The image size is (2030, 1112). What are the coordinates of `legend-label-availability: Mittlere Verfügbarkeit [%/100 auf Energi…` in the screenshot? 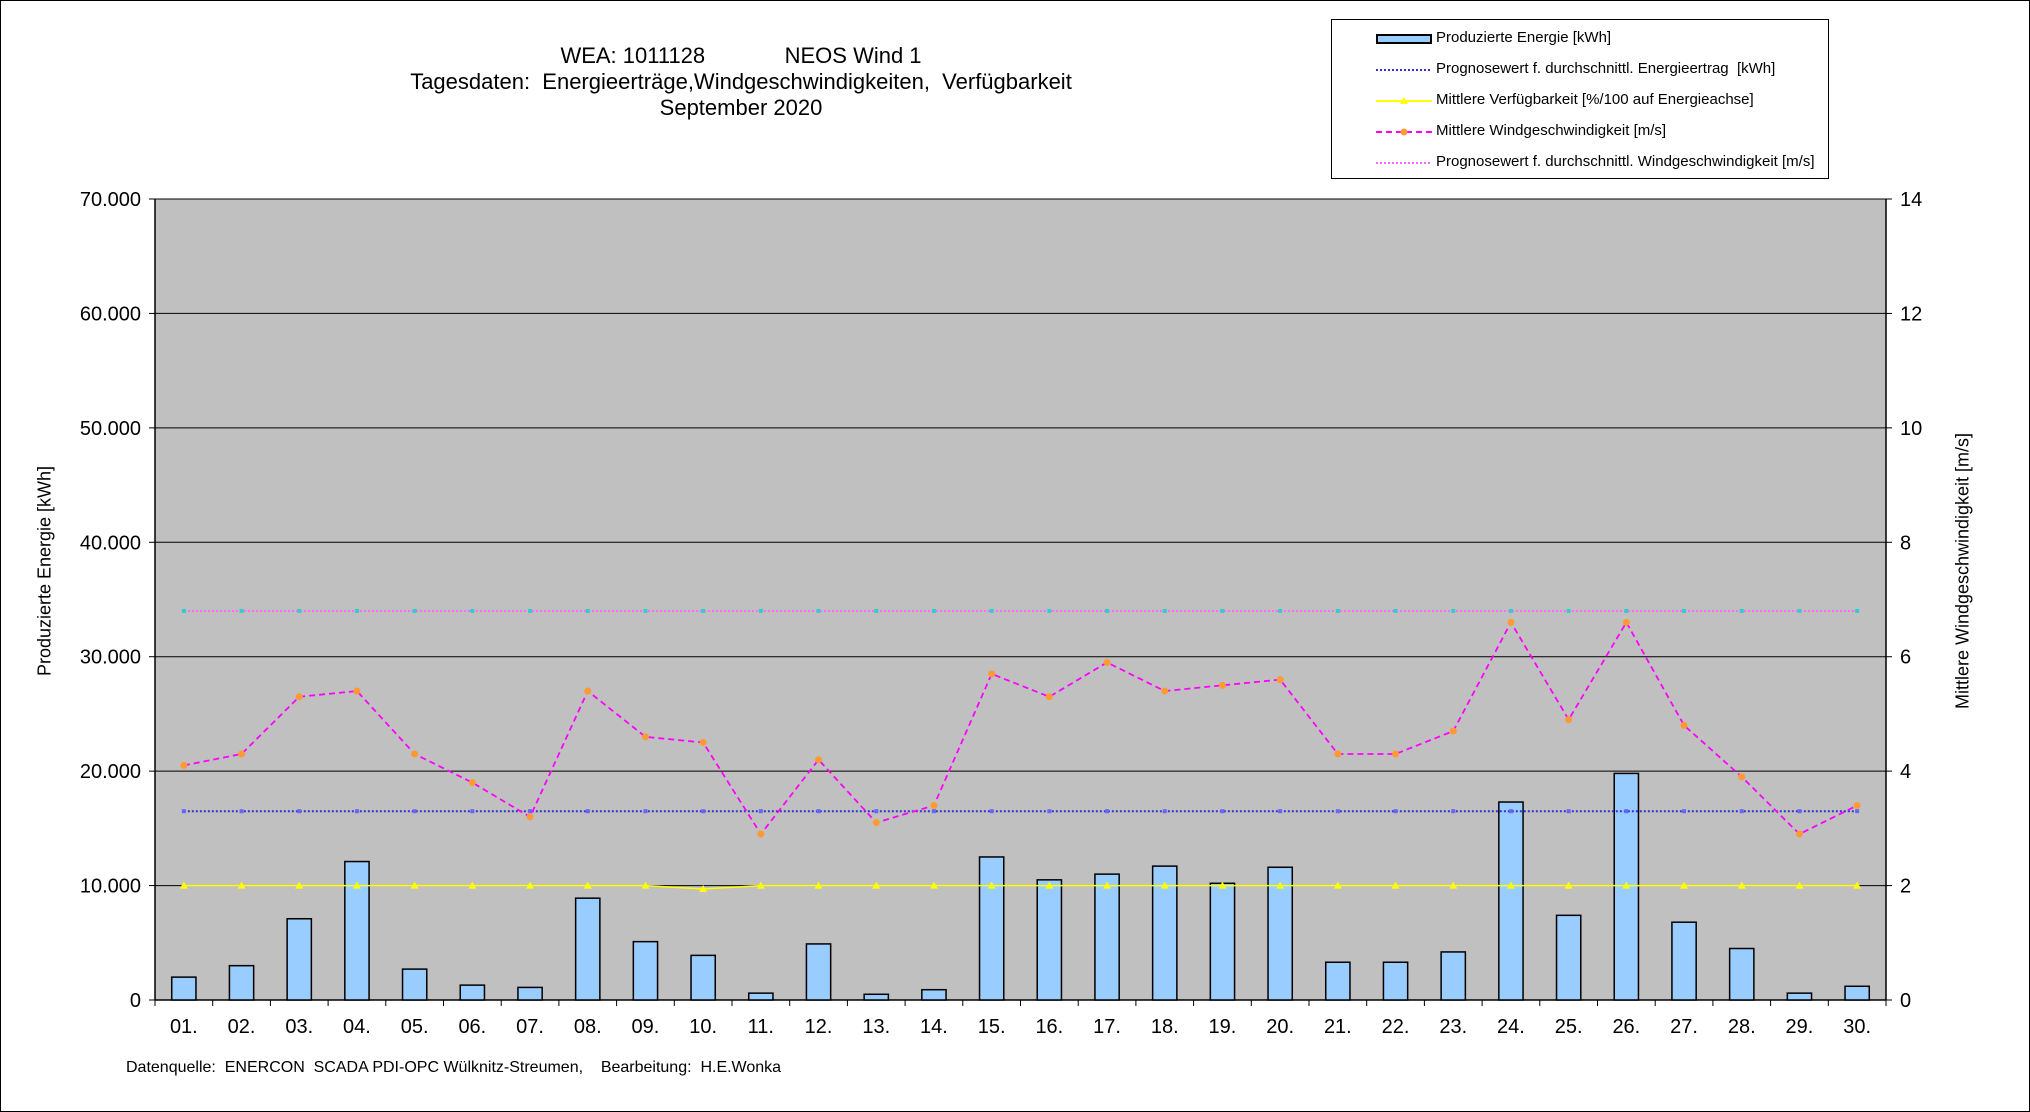 It's located at (1595, 99).